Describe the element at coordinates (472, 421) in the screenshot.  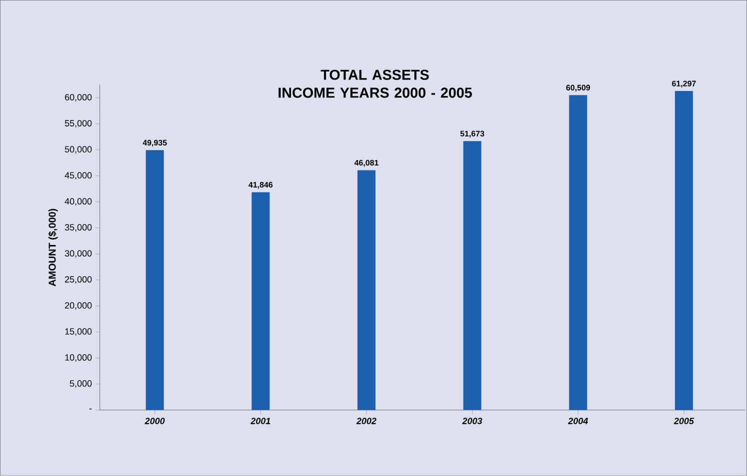
I see `x-tick-label: 2003` at that location.